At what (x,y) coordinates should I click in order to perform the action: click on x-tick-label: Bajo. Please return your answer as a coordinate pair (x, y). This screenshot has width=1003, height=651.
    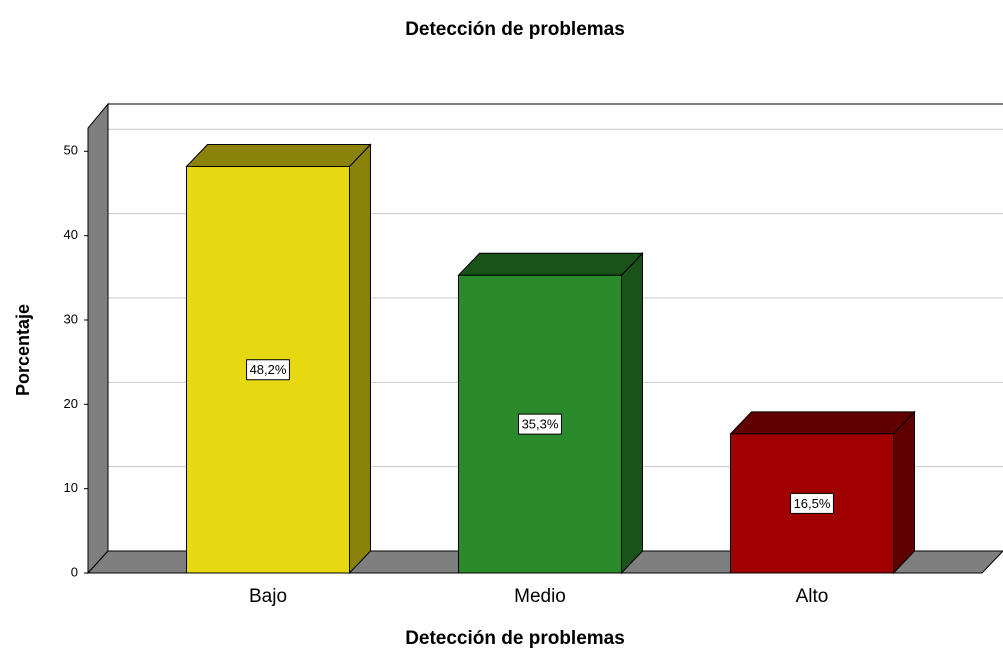
    Looking at the image, I should click on (268, 596).